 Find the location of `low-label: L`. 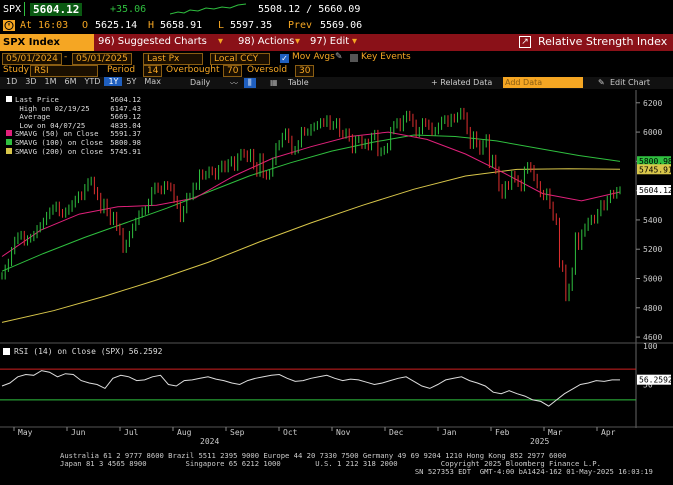

low-label: L is located at coordinates (221, 25).